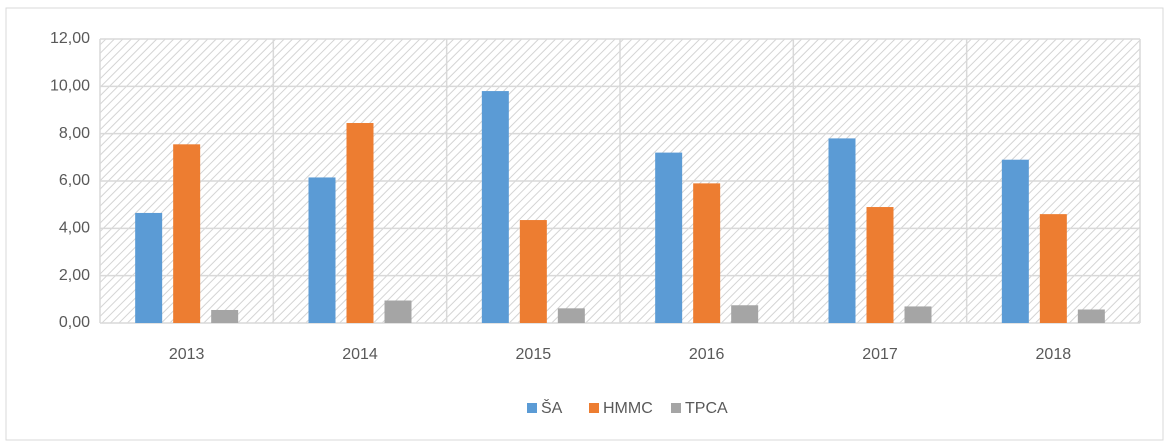 The width and height of the screenshot is (1164, 446). What do you see at coordinates (187, 354) in the screenshot?
I see `x-tick-label: 2013` at bounding box center [187, 354].